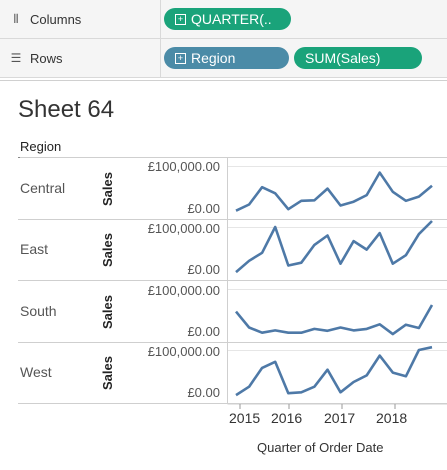 This screenshot has height=470, width=447. Describe the element at coordinates (343, 58) in the screenshot. I see `sum-sales-pill-text: SUM(Sales)` at that location.